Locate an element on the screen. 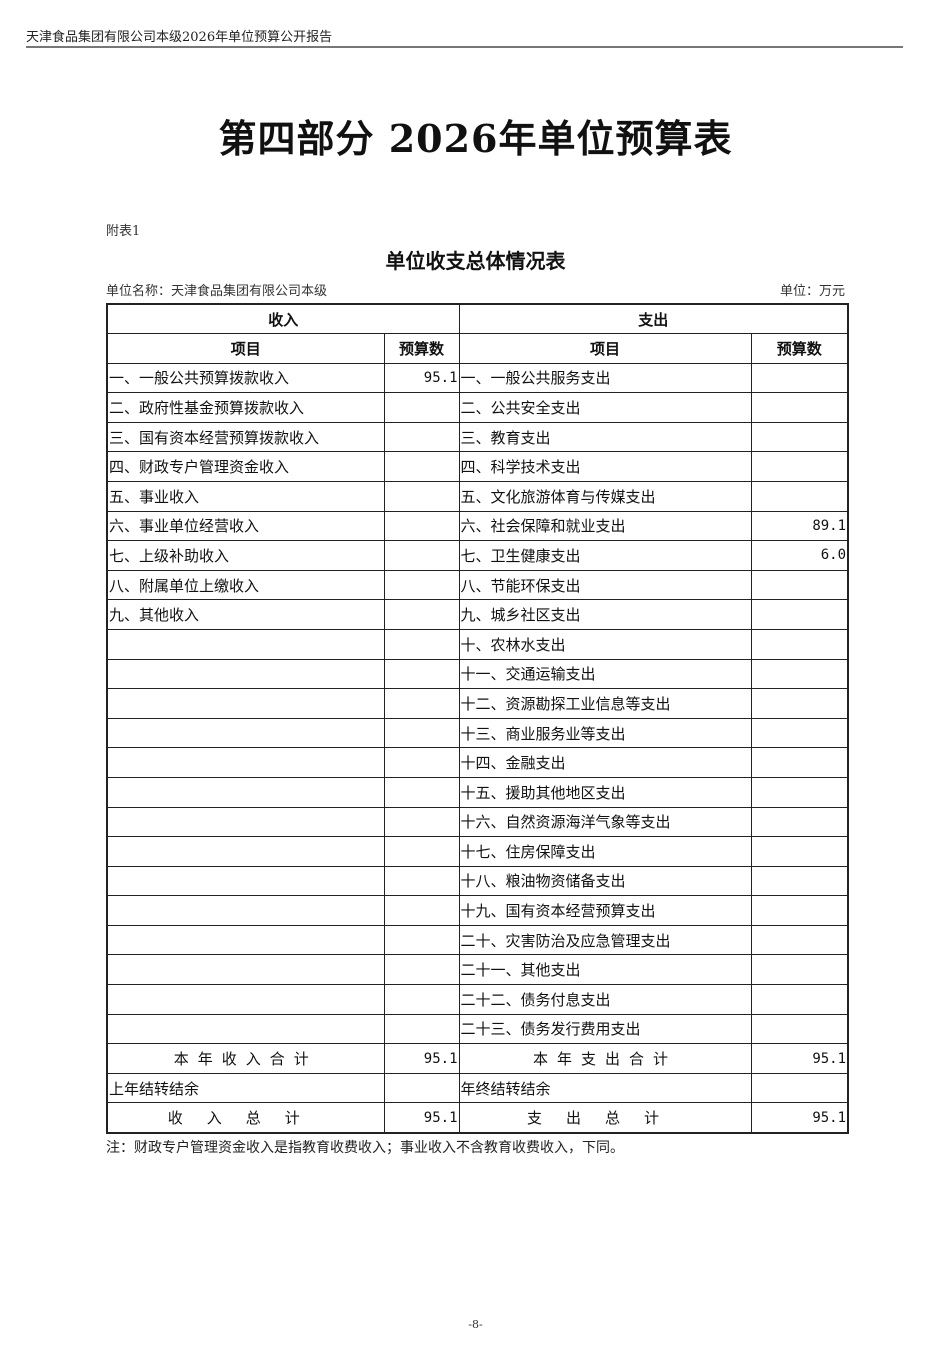  table-row: 五、事业收入 五、文化旅游体育与传媒支出 is located at coordinates (477, 496).